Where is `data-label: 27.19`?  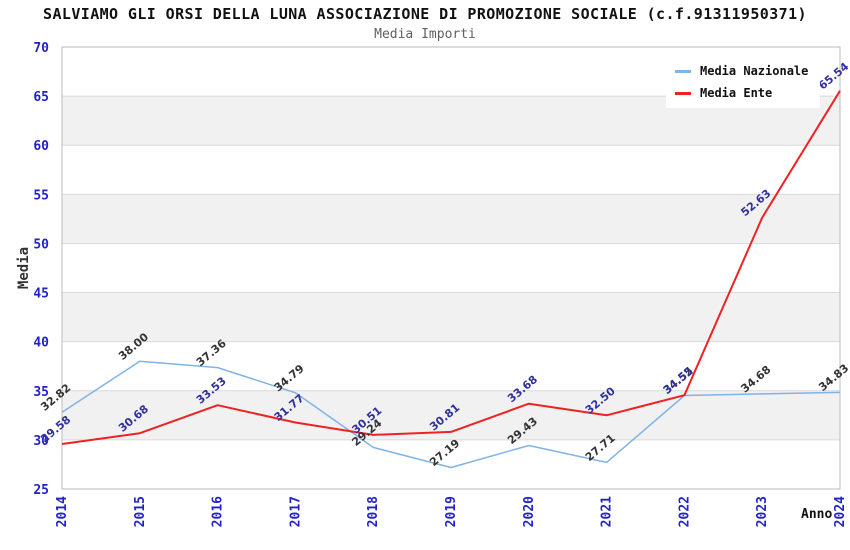
data-label: 27.19 is located at coordinates (444, 453).